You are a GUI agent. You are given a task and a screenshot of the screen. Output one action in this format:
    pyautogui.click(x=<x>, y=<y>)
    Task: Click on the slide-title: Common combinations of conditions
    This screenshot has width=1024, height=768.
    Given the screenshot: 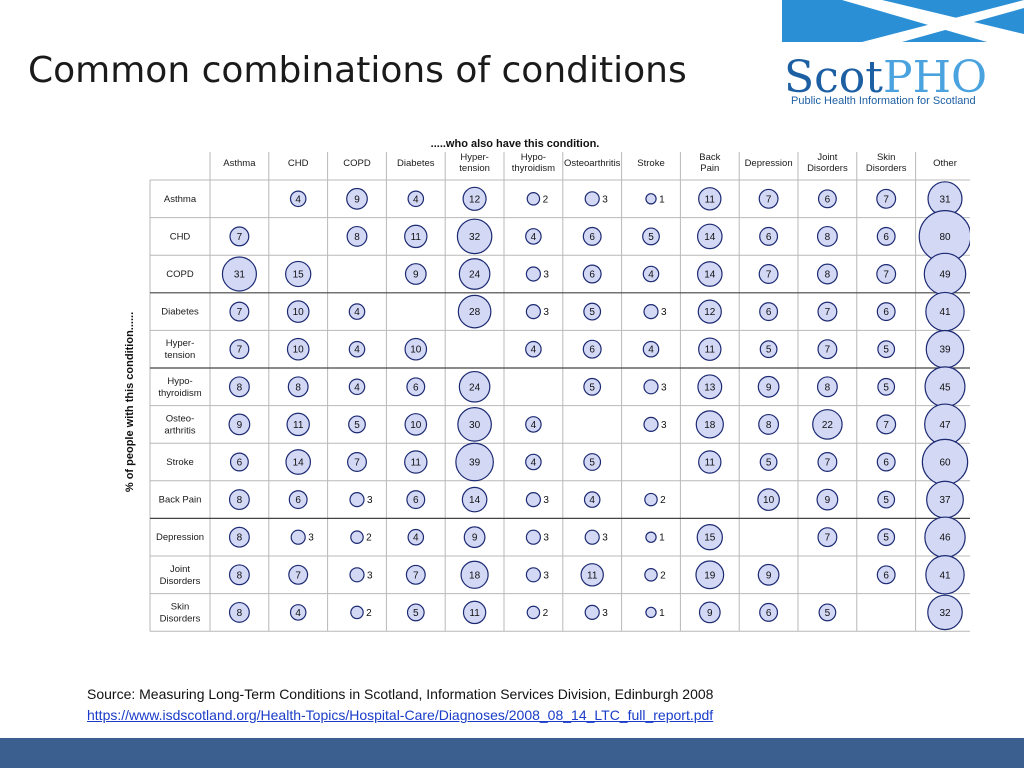 What is the action you would take?
    pyautogui.click(x=357, y=70)
    